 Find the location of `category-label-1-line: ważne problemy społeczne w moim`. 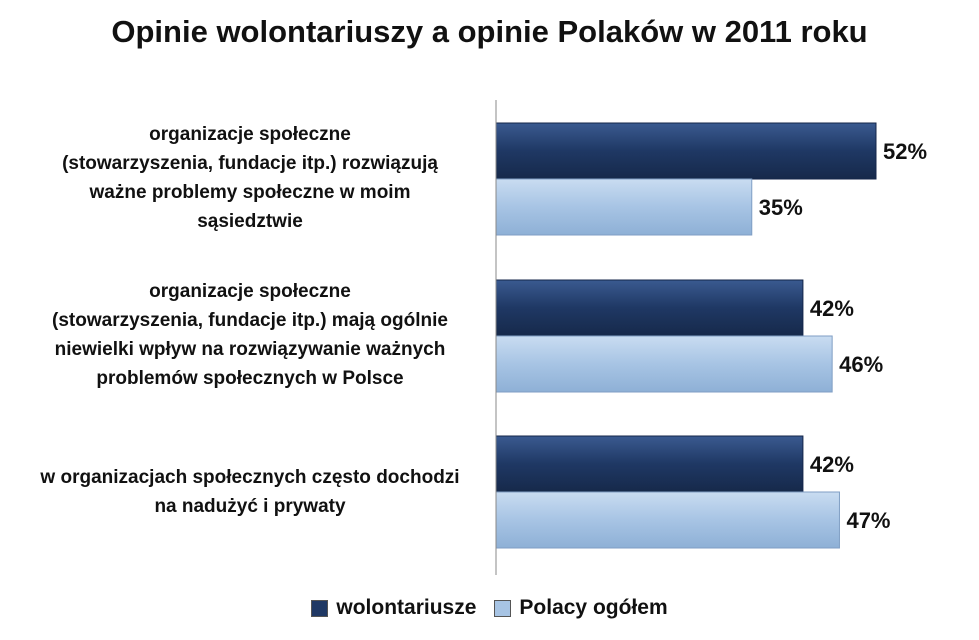

category-label-1-line: ważne problemy społeczne w moim is located at coordinates (250, 192).